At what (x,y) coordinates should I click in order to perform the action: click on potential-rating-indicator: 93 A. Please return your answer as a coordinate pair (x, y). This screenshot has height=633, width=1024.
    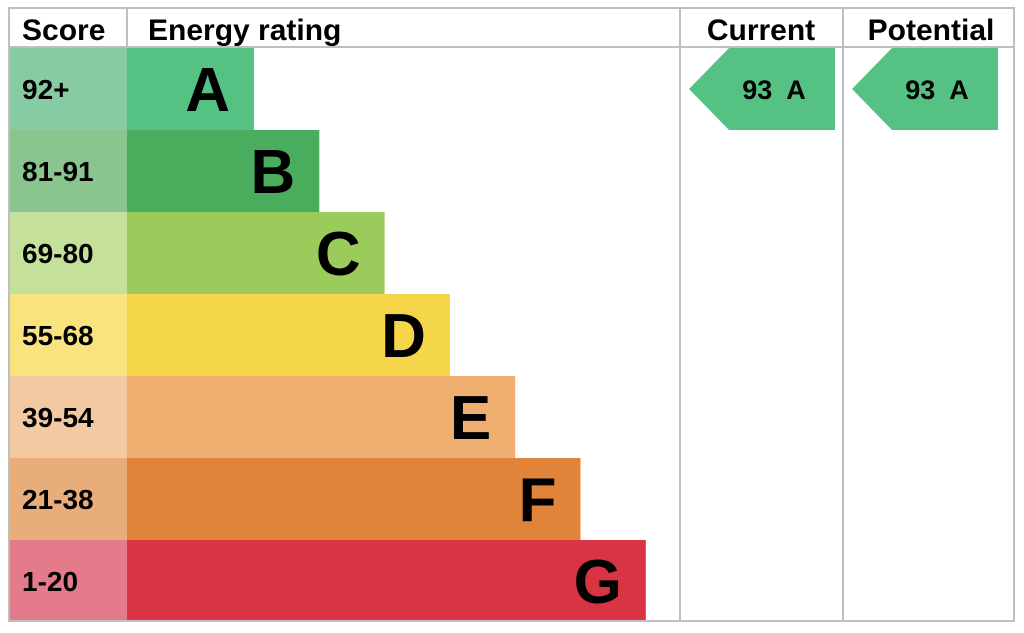
    Looking at the image, I should click on (925, 89).